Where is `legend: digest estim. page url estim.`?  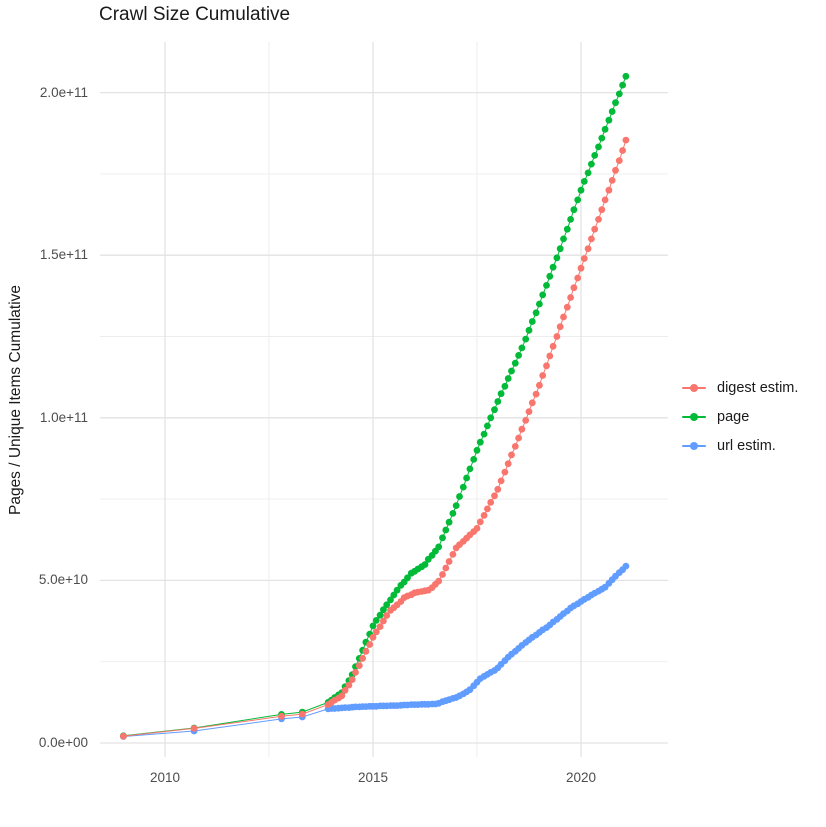 legend: digest estim. page url estim. is located at coordinates (740, 416).